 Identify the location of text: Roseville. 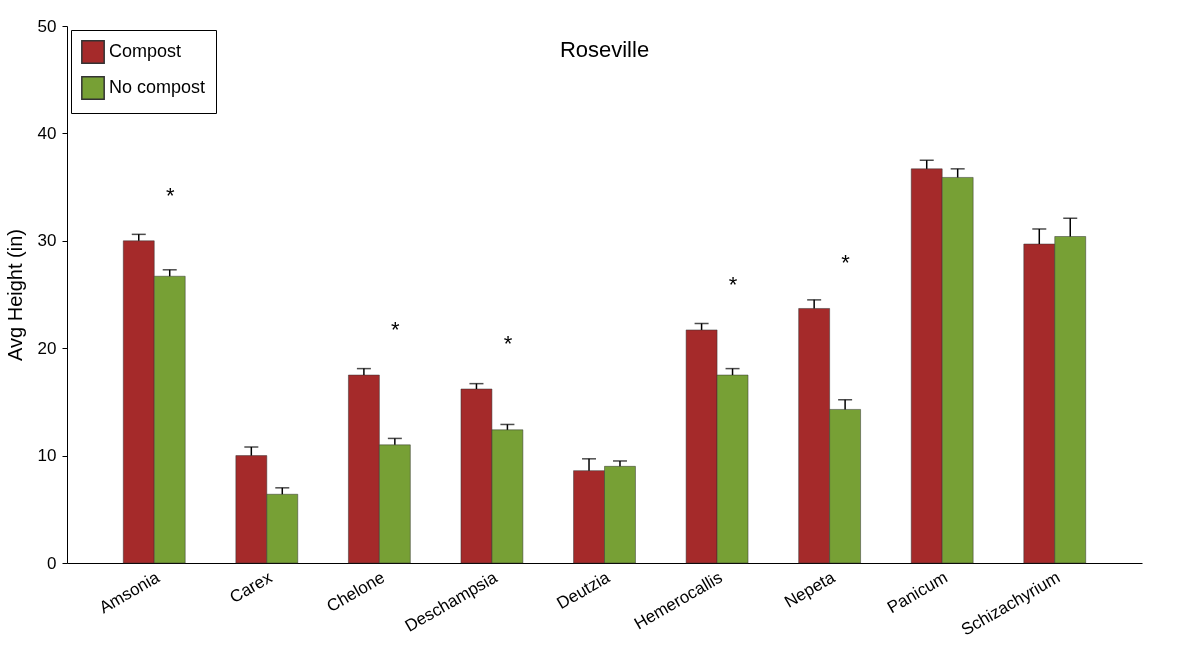
(604, 49).